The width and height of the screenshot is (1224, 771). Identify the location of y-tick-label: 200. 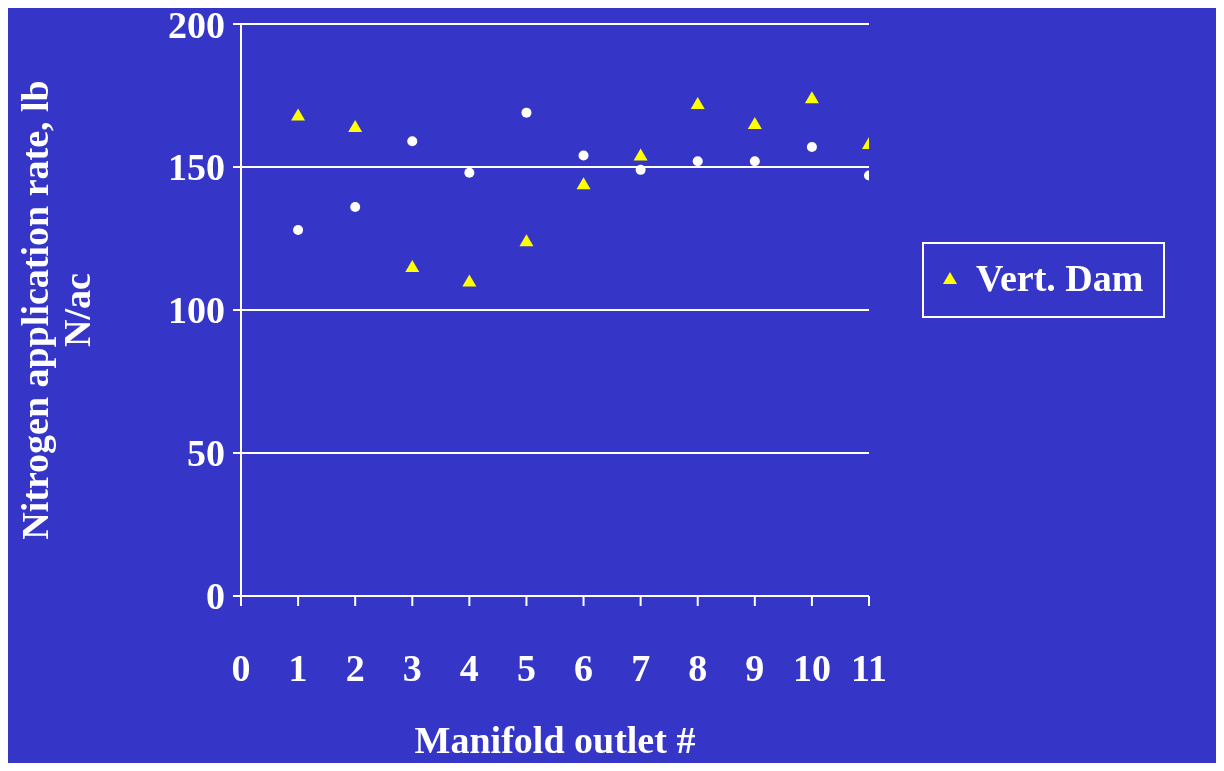
(196, 24).